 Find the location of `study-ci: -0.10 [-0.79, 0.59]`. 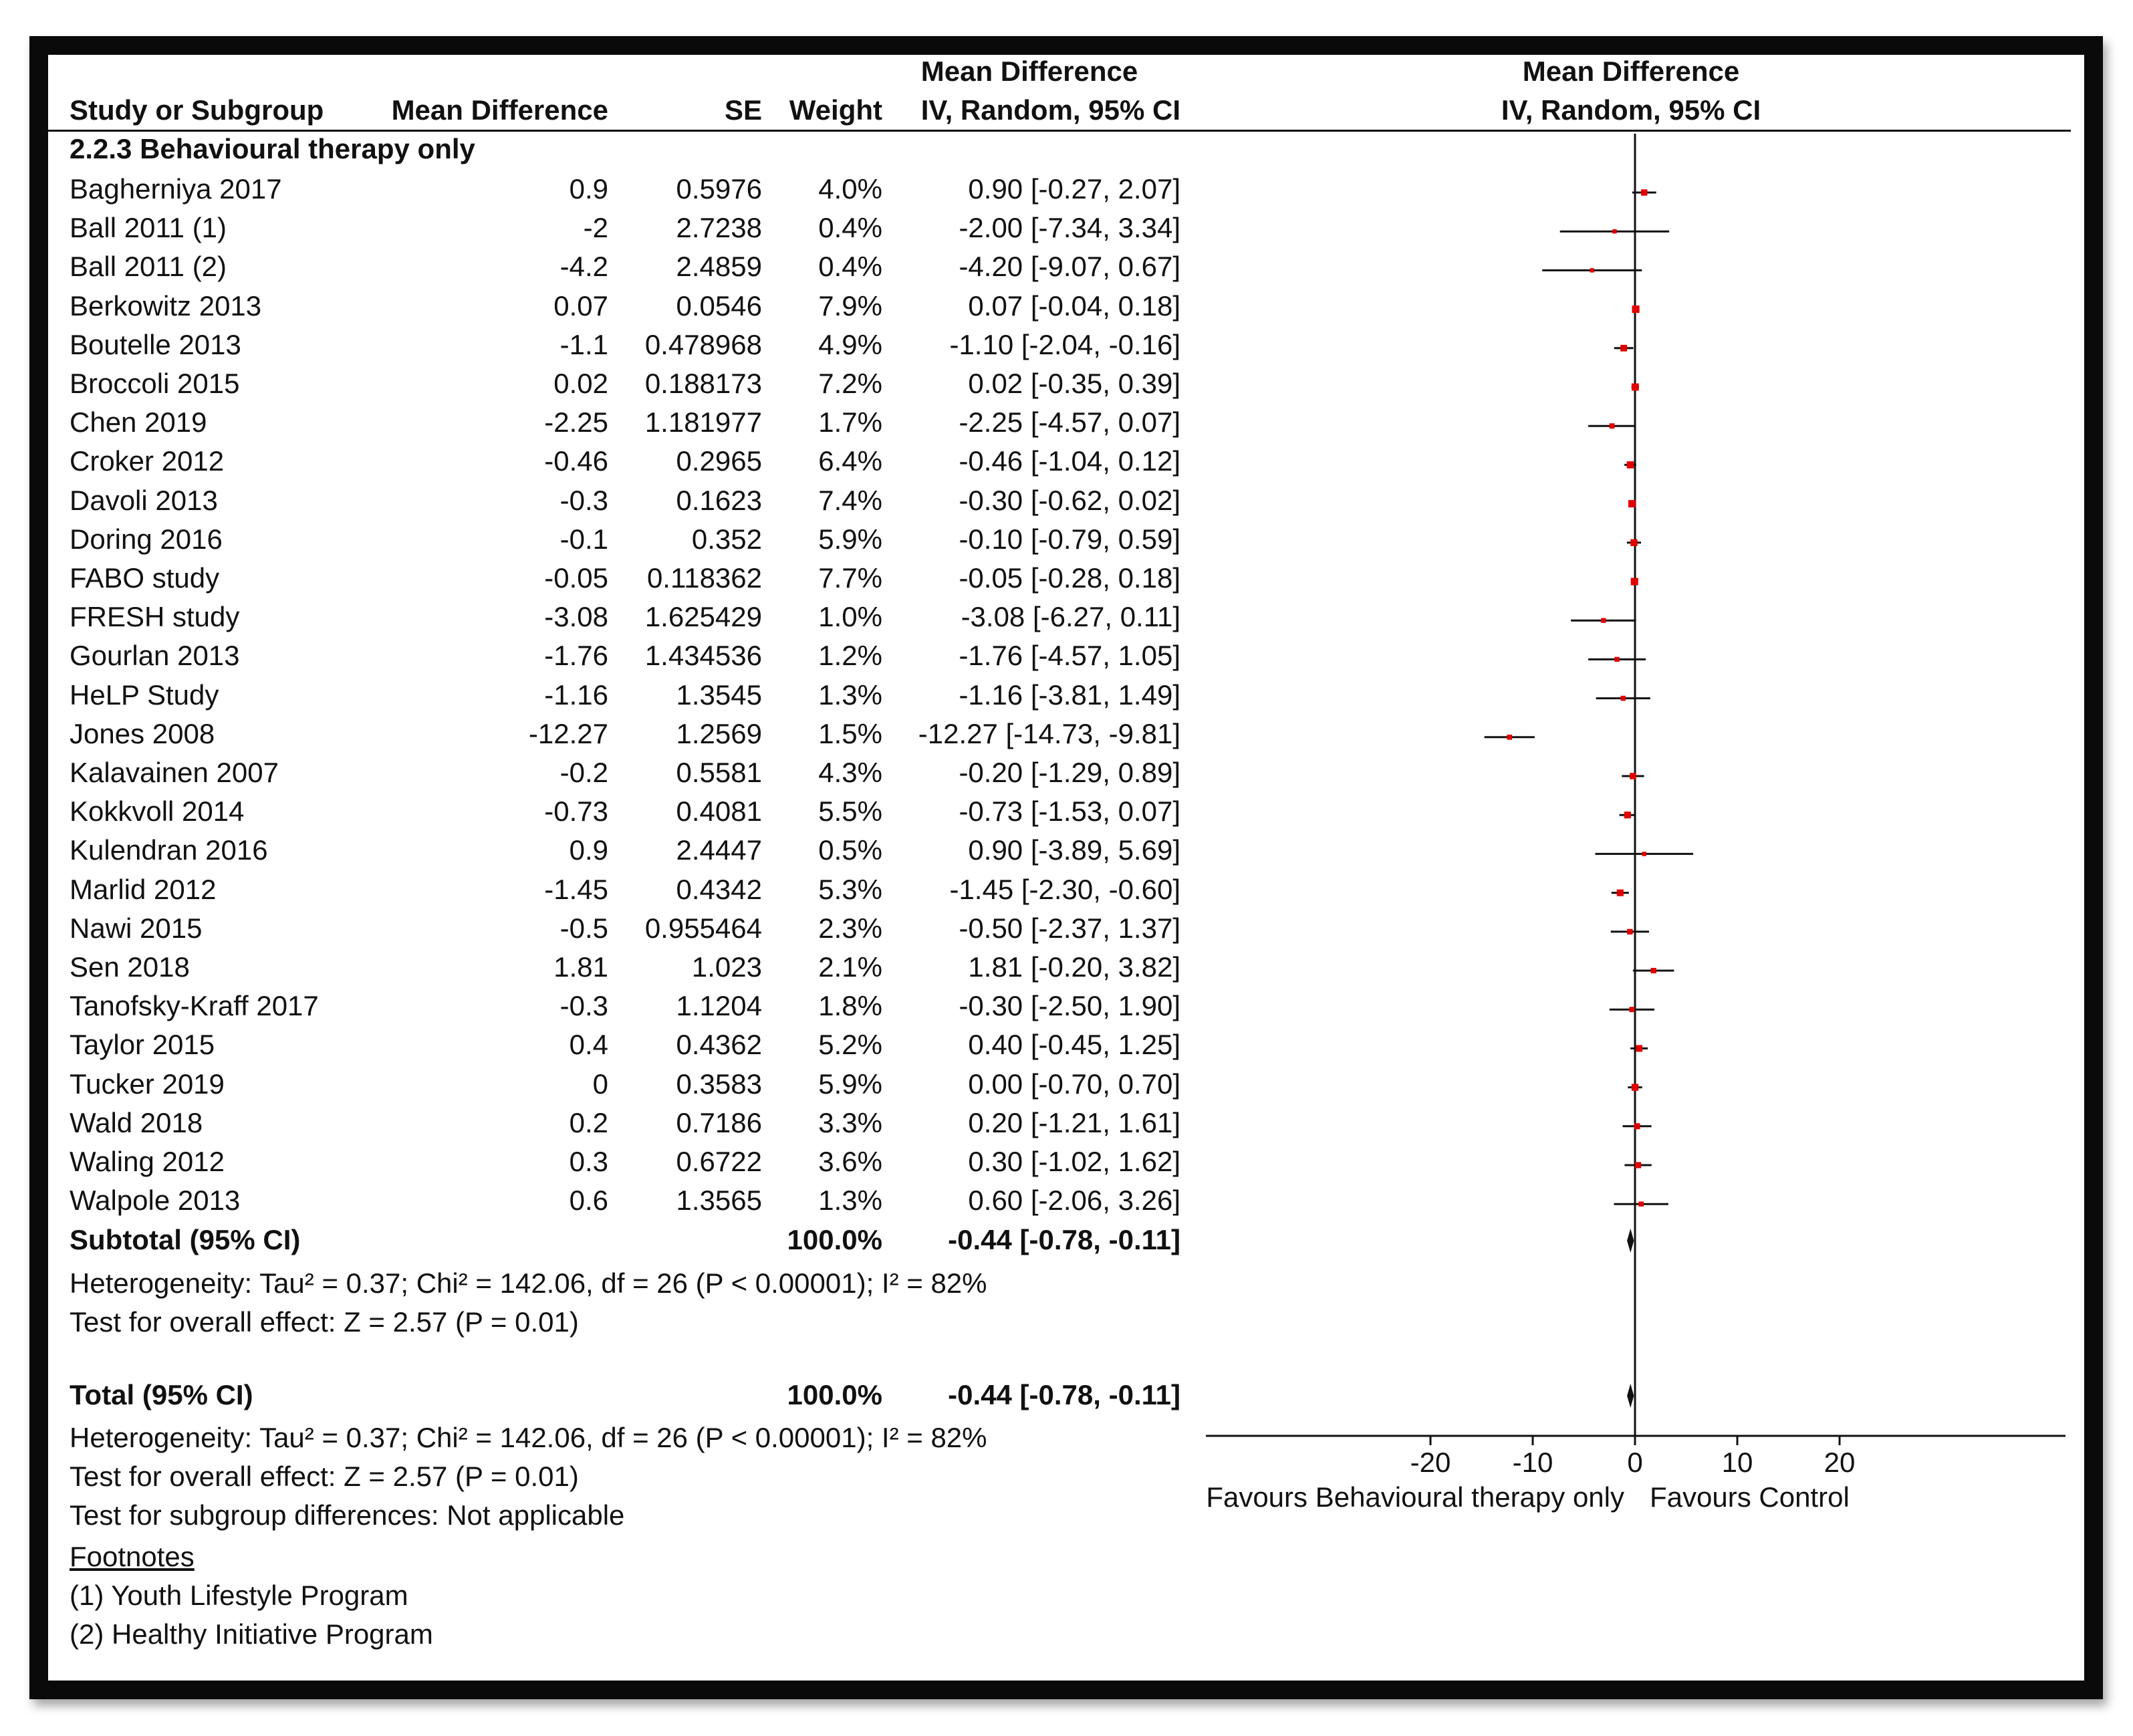

study-ci: -0.10 [-0.79, 0.59] is located at coordinates (1069, 539).